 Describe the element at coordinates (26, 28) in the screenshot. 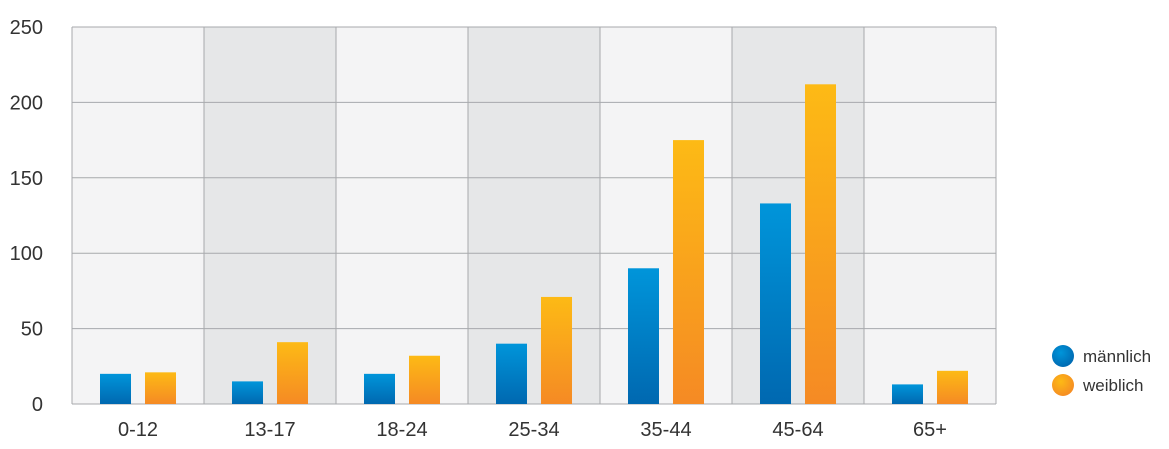

I see `y-tick-label: 250` at that location.